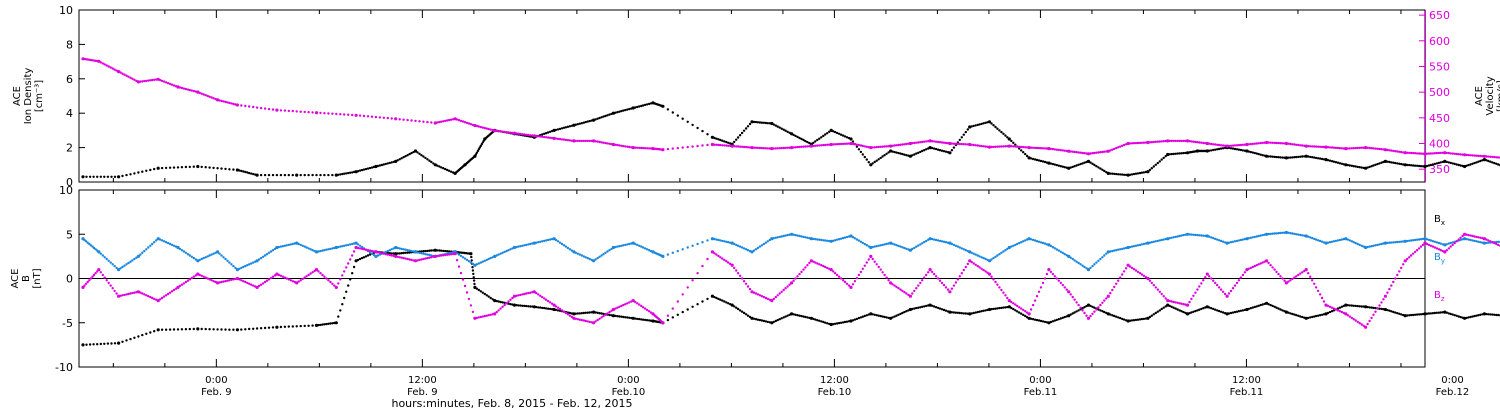 This screenshot has width=1500, height=410. Describe the element at coordinates (790, 251) in the screenshot. I see `series-By` at that location.